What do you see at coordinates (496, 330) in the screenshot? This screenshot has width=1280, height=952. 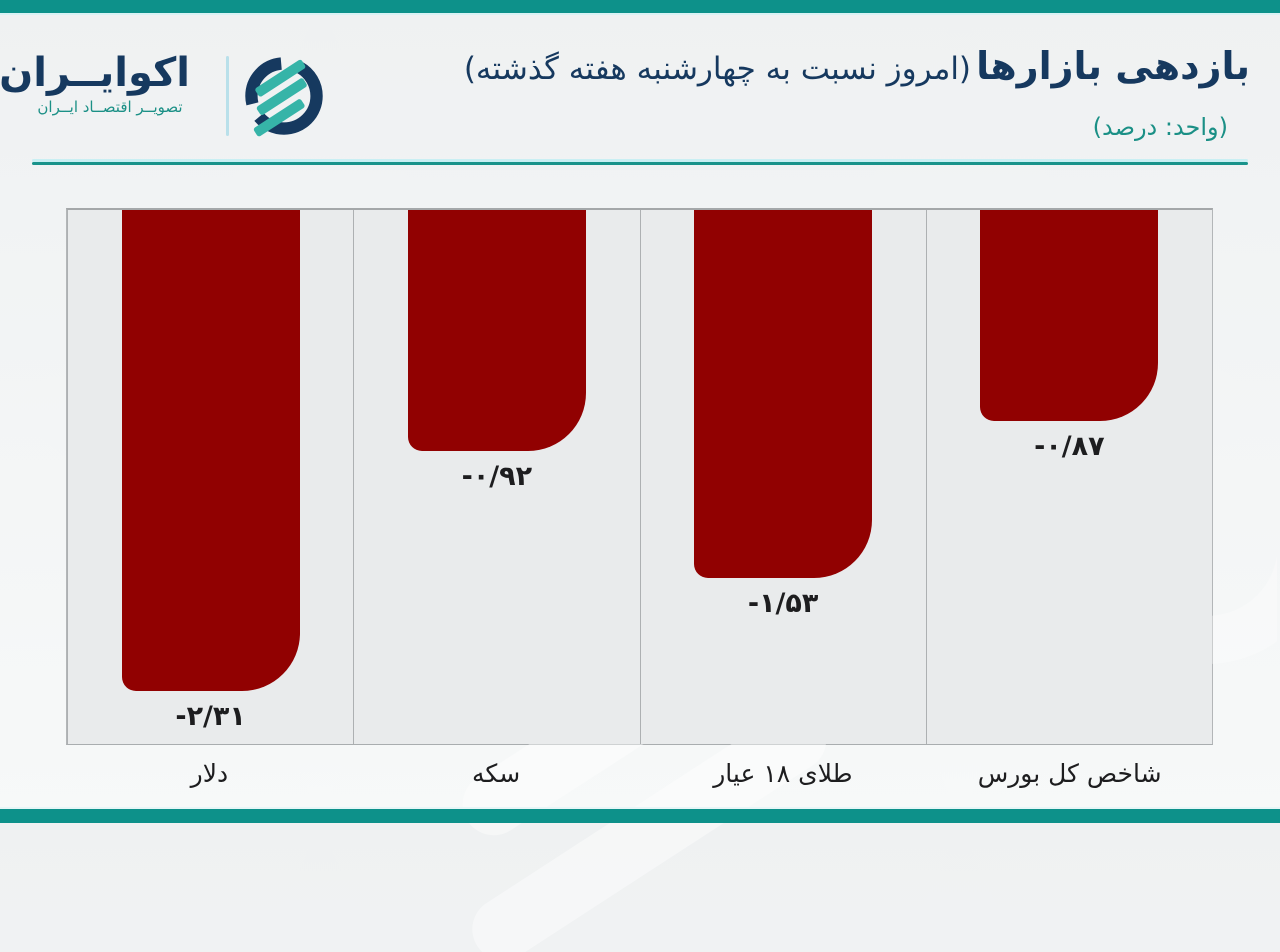 I see `bar-coin` at bounding box center [496, 330].